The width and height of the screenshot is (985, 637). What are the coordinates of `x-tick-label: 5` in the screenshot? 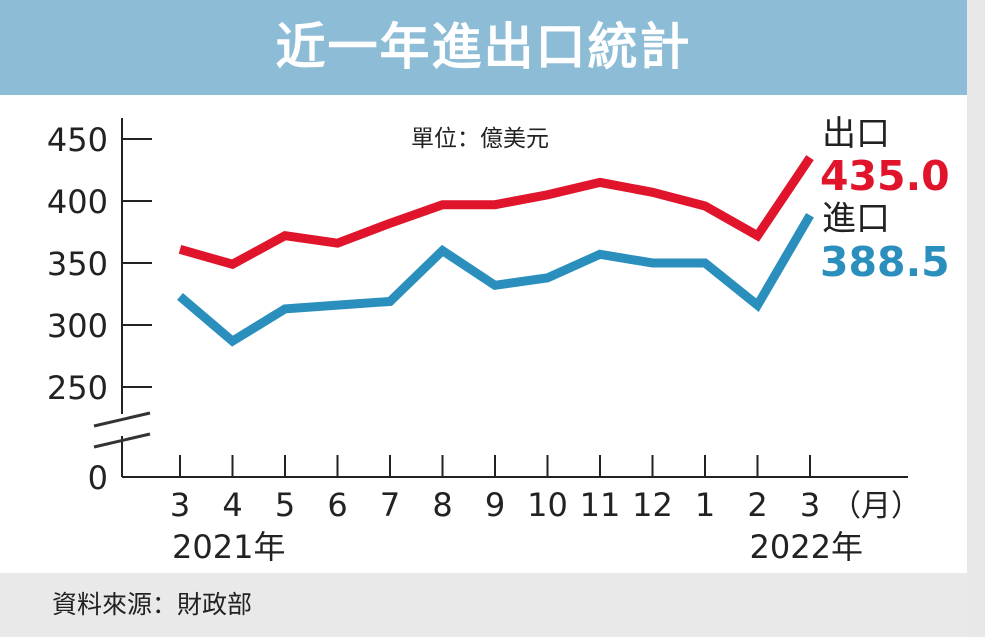 It's located at (285, 505).